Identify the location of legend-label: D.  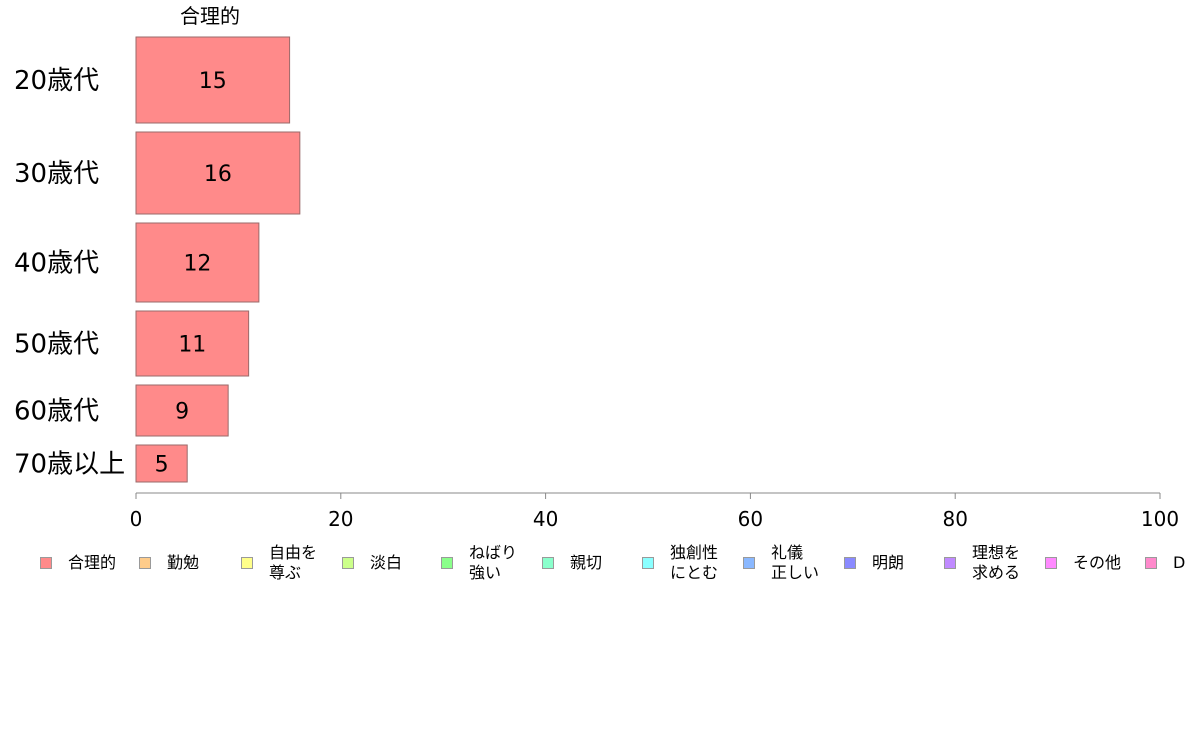
(1179, 562).